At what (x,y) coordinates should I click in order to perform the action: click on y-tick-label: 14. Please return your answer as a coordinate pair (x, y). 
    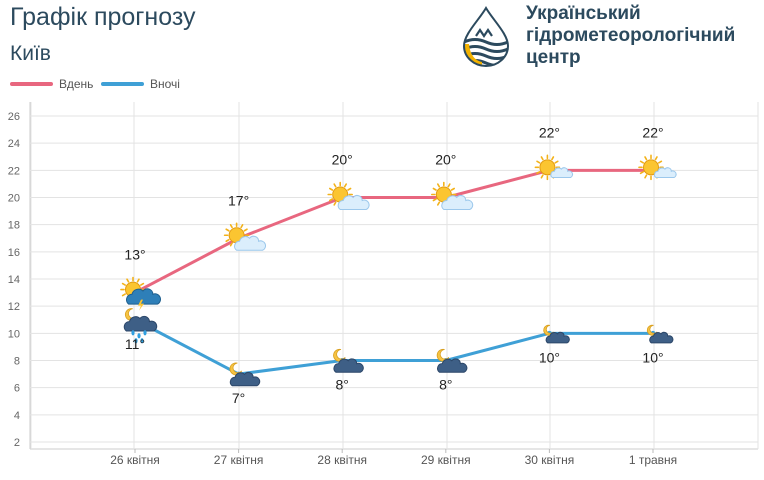
    Looking at the image, I should click on (14, 280).